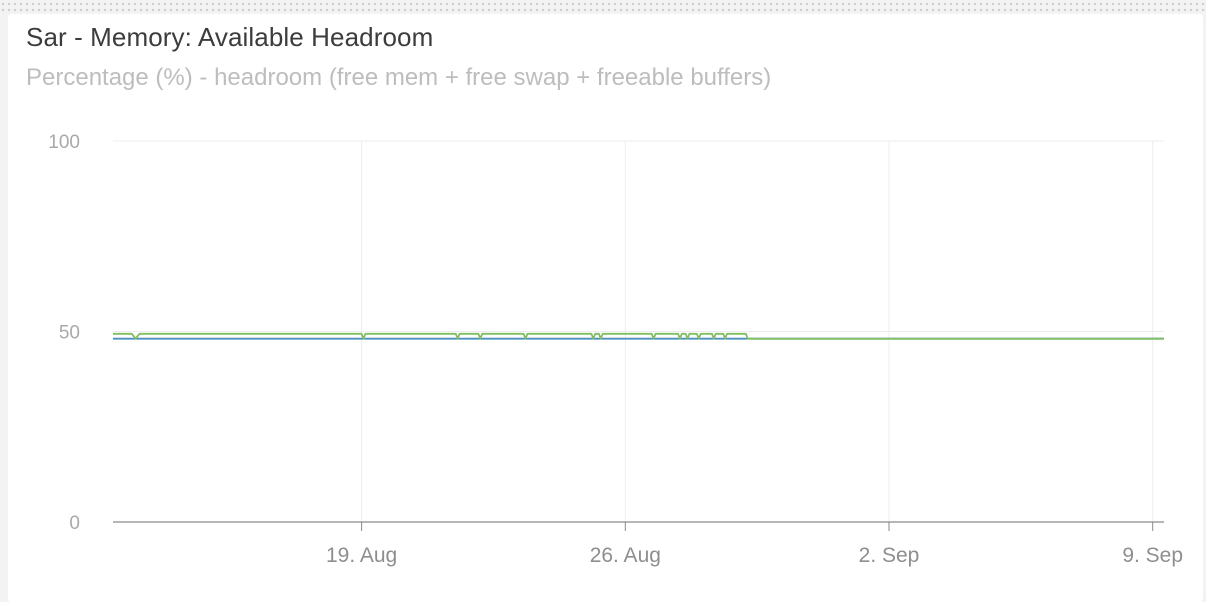 The height and width of the screenshot is (602, 1206). Describe the element at coordinates (74, 523) in the screenshot. I see `y-tick-label: 0` at that location.